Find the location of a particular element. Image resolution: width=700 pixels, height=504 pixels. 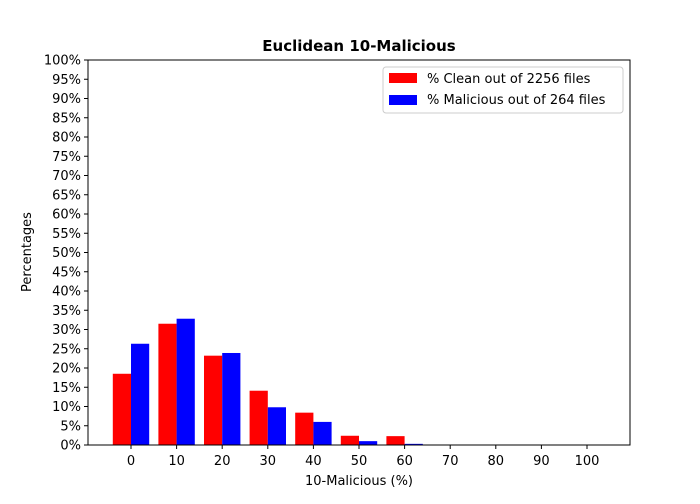

y-tick-label: 40% is located at coordinates (66, 292).